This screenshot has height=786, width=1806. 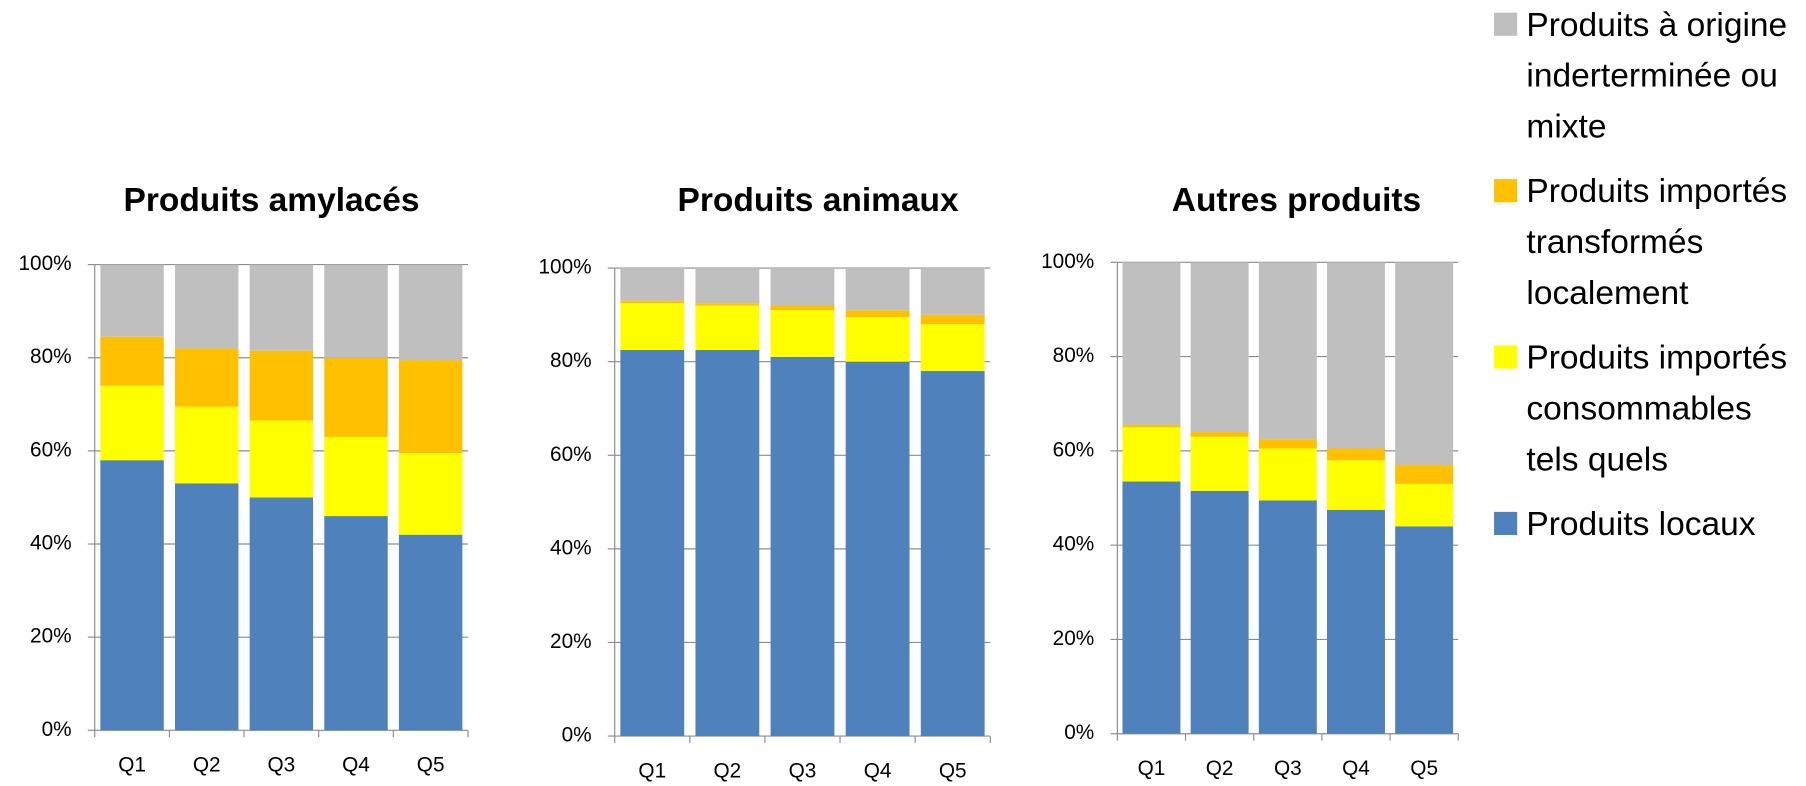 What do you see at coordinates (1296, 200) in the screenshot?
I see `chart-title: Autres produits` at bounding box center [1296, 200].